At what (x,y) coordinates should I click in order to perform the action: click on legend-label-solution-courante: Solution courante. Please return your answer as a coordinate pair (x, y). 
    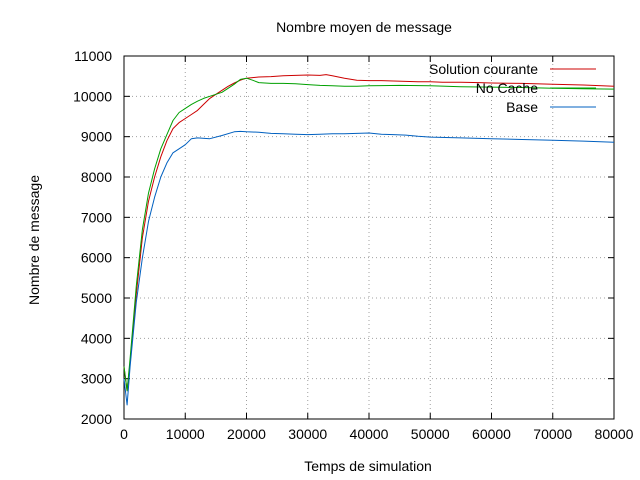
    Looking at the image, I should click on (483, 69).